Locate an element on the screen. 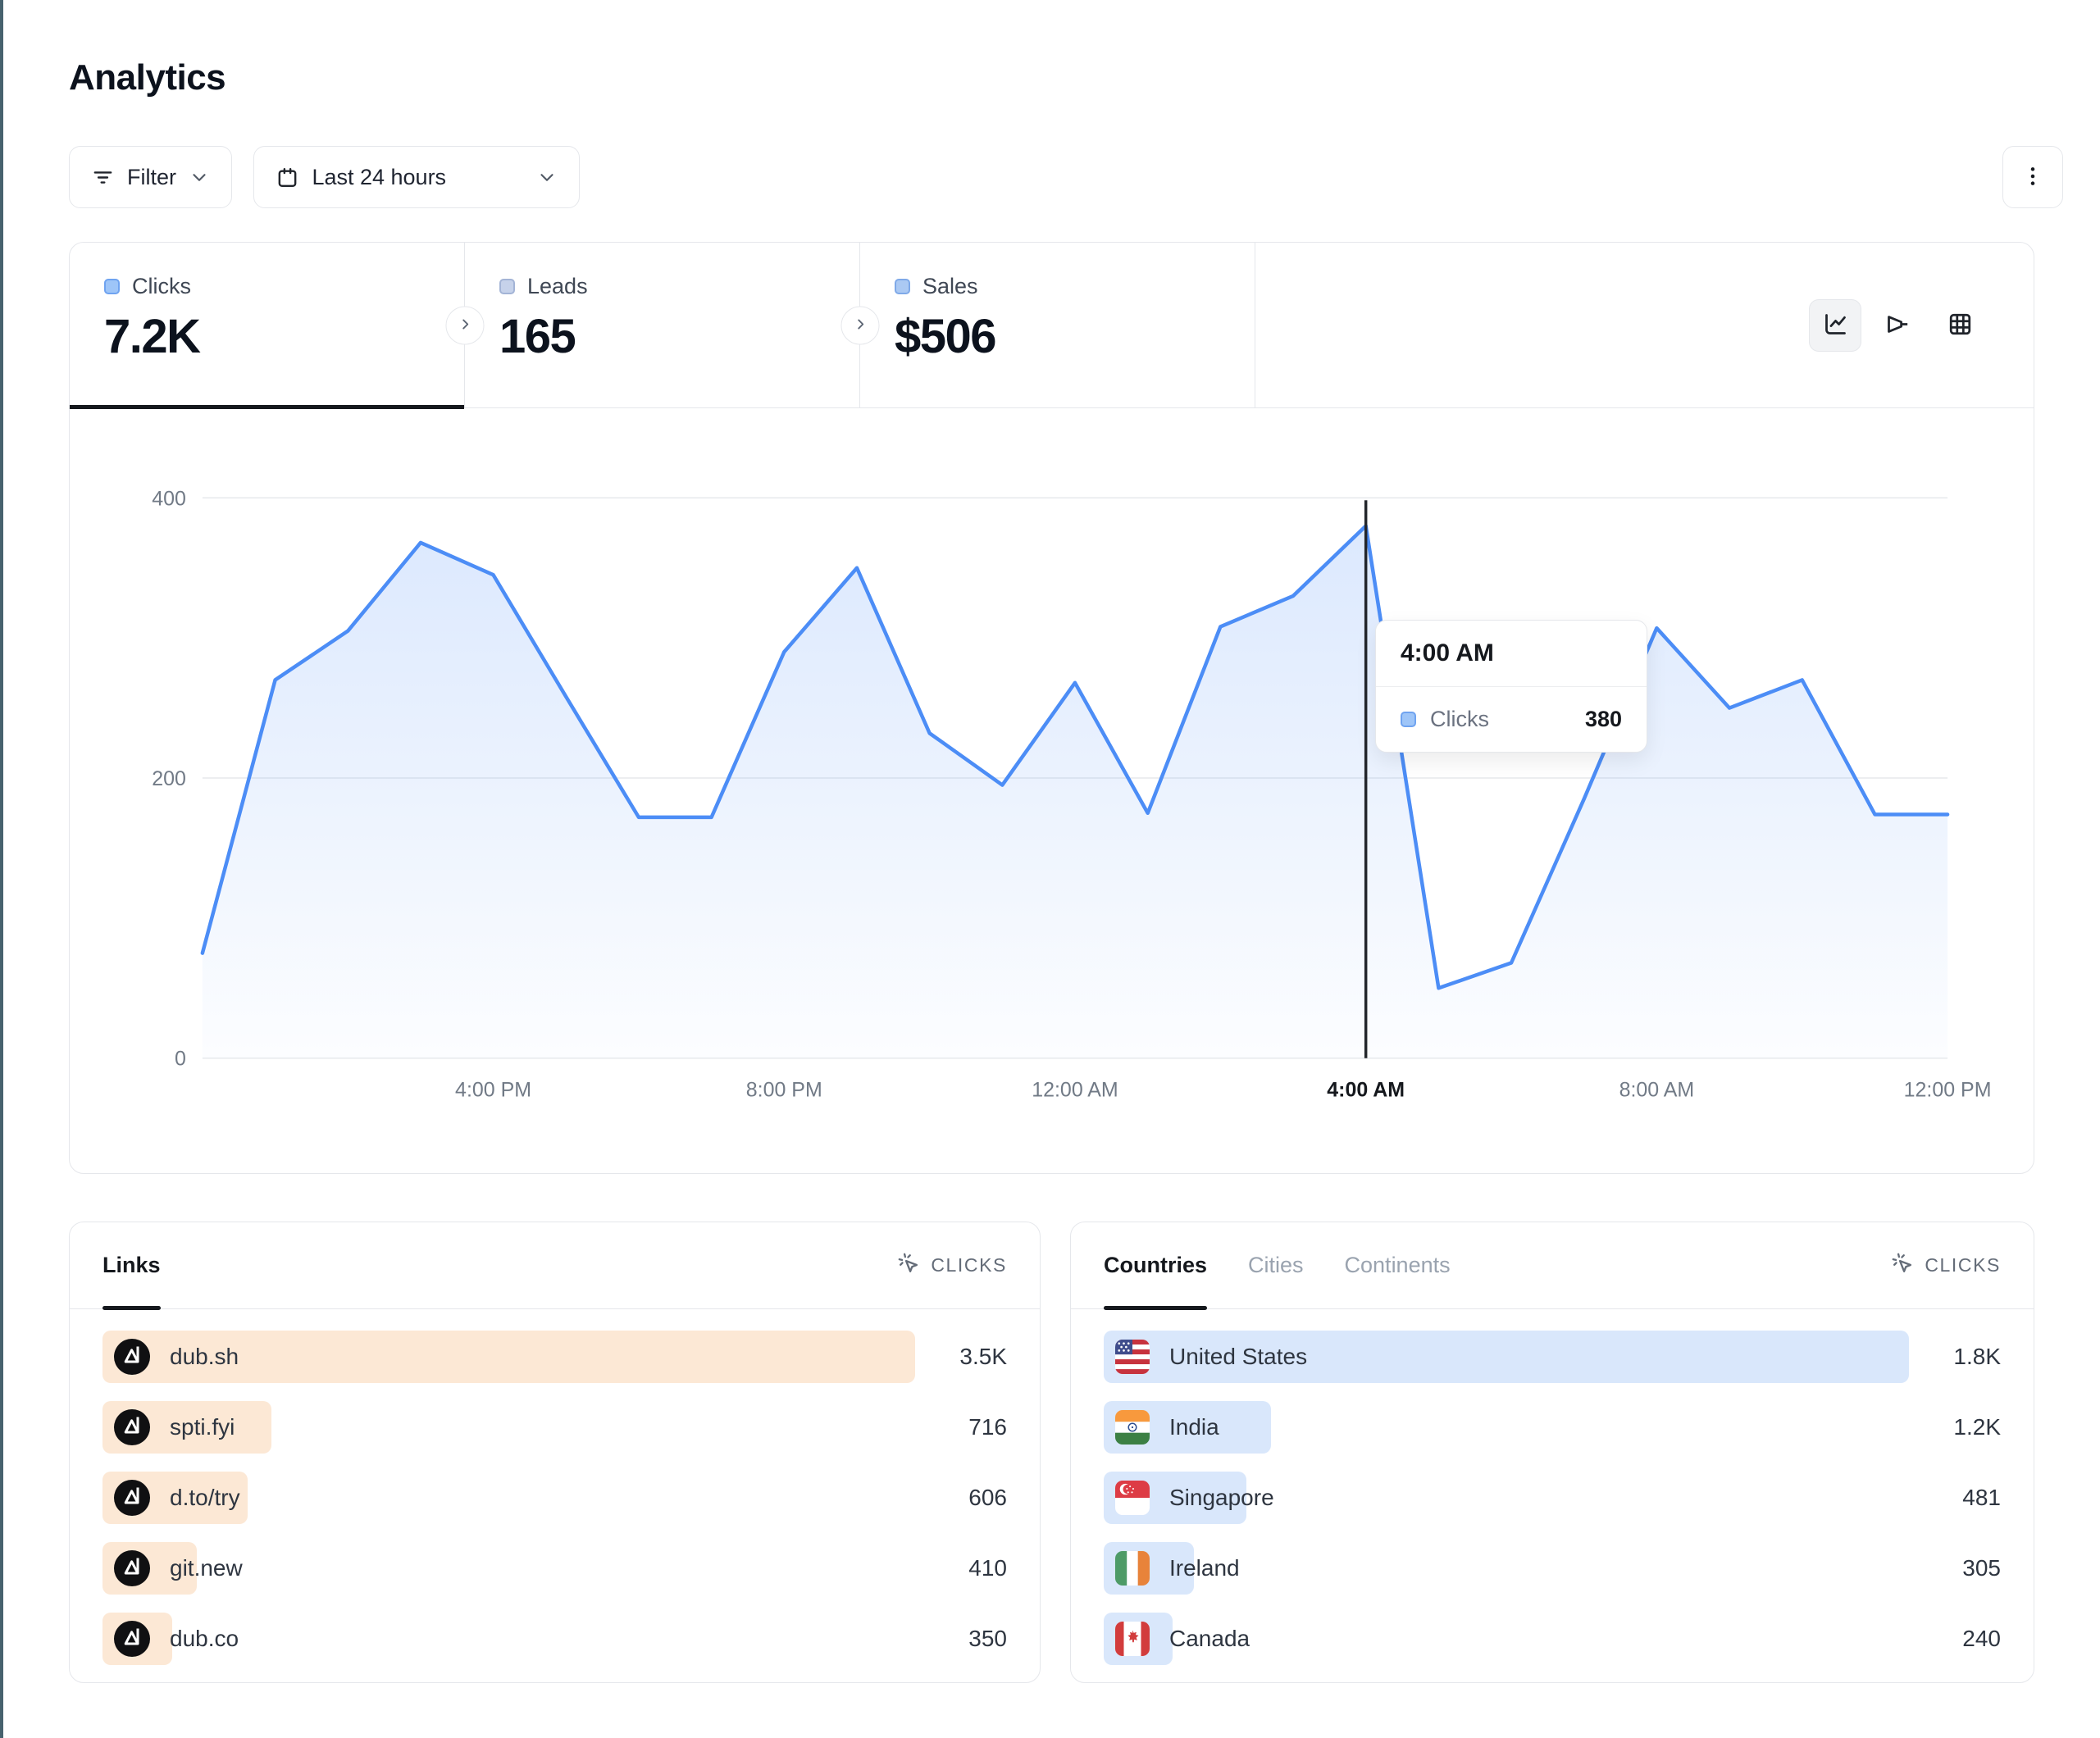 The width and height of the screenshot is (2100, 1738). country-row: India 1.2K is located at coordinates (1552, 1427).